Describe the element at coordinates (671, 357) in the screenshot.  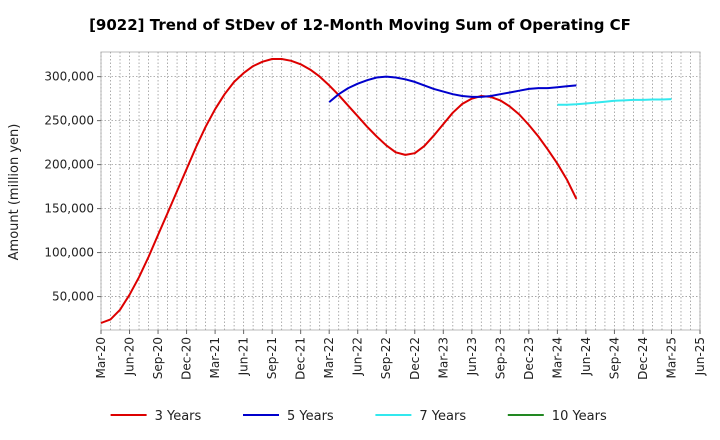
I see `x-tick-label: Mar-25` at that location.